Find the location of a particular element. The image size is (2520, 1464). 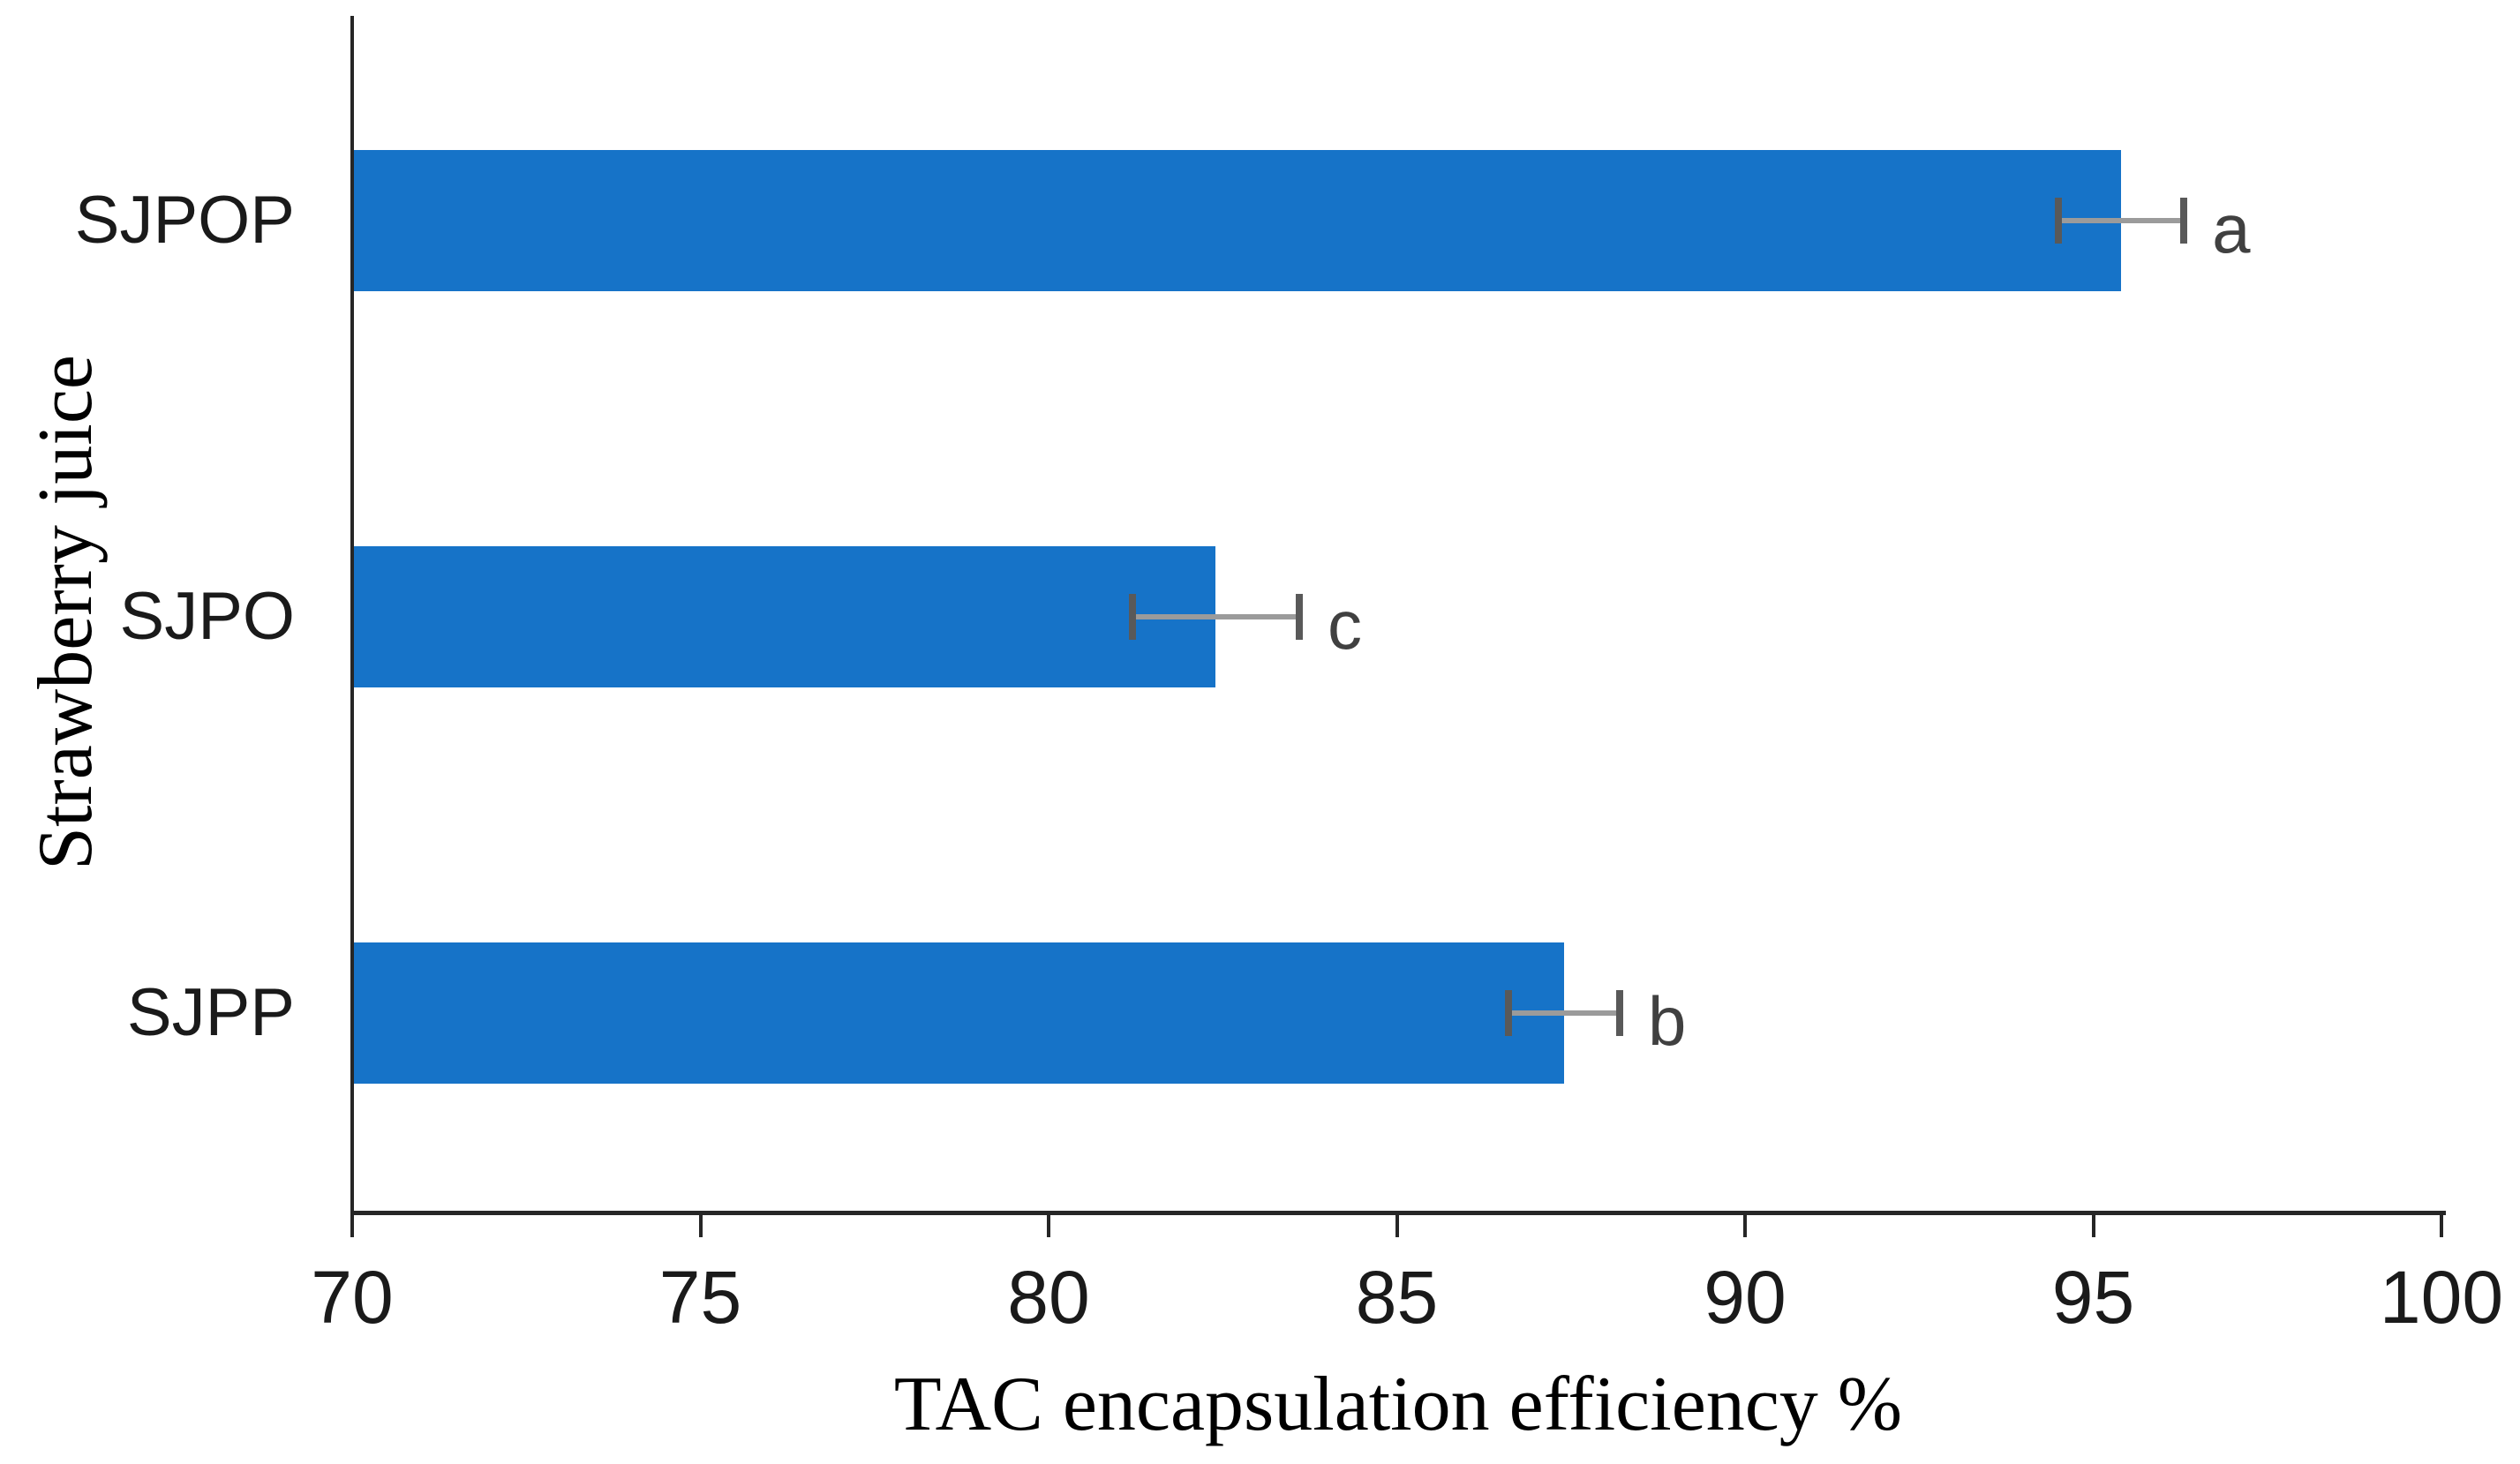

x-tick-label: 95 is located at coordinates (2093, 1297).